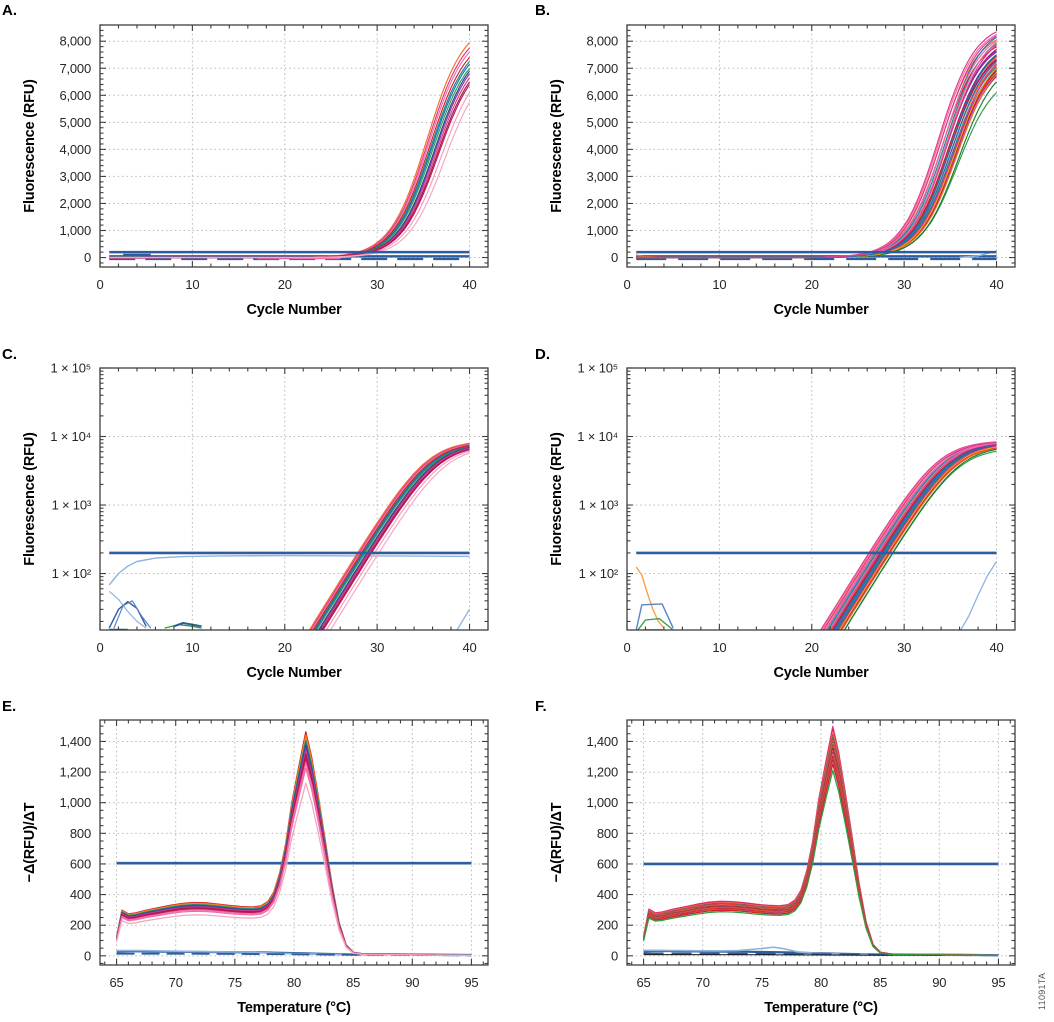 This screenshot has height=1022, width=1054. What do you see at coordinates (821, 1008) in the screenshot?
I see `x-axis-title: Temperature (°C)` at bounding box center [821, 1008].